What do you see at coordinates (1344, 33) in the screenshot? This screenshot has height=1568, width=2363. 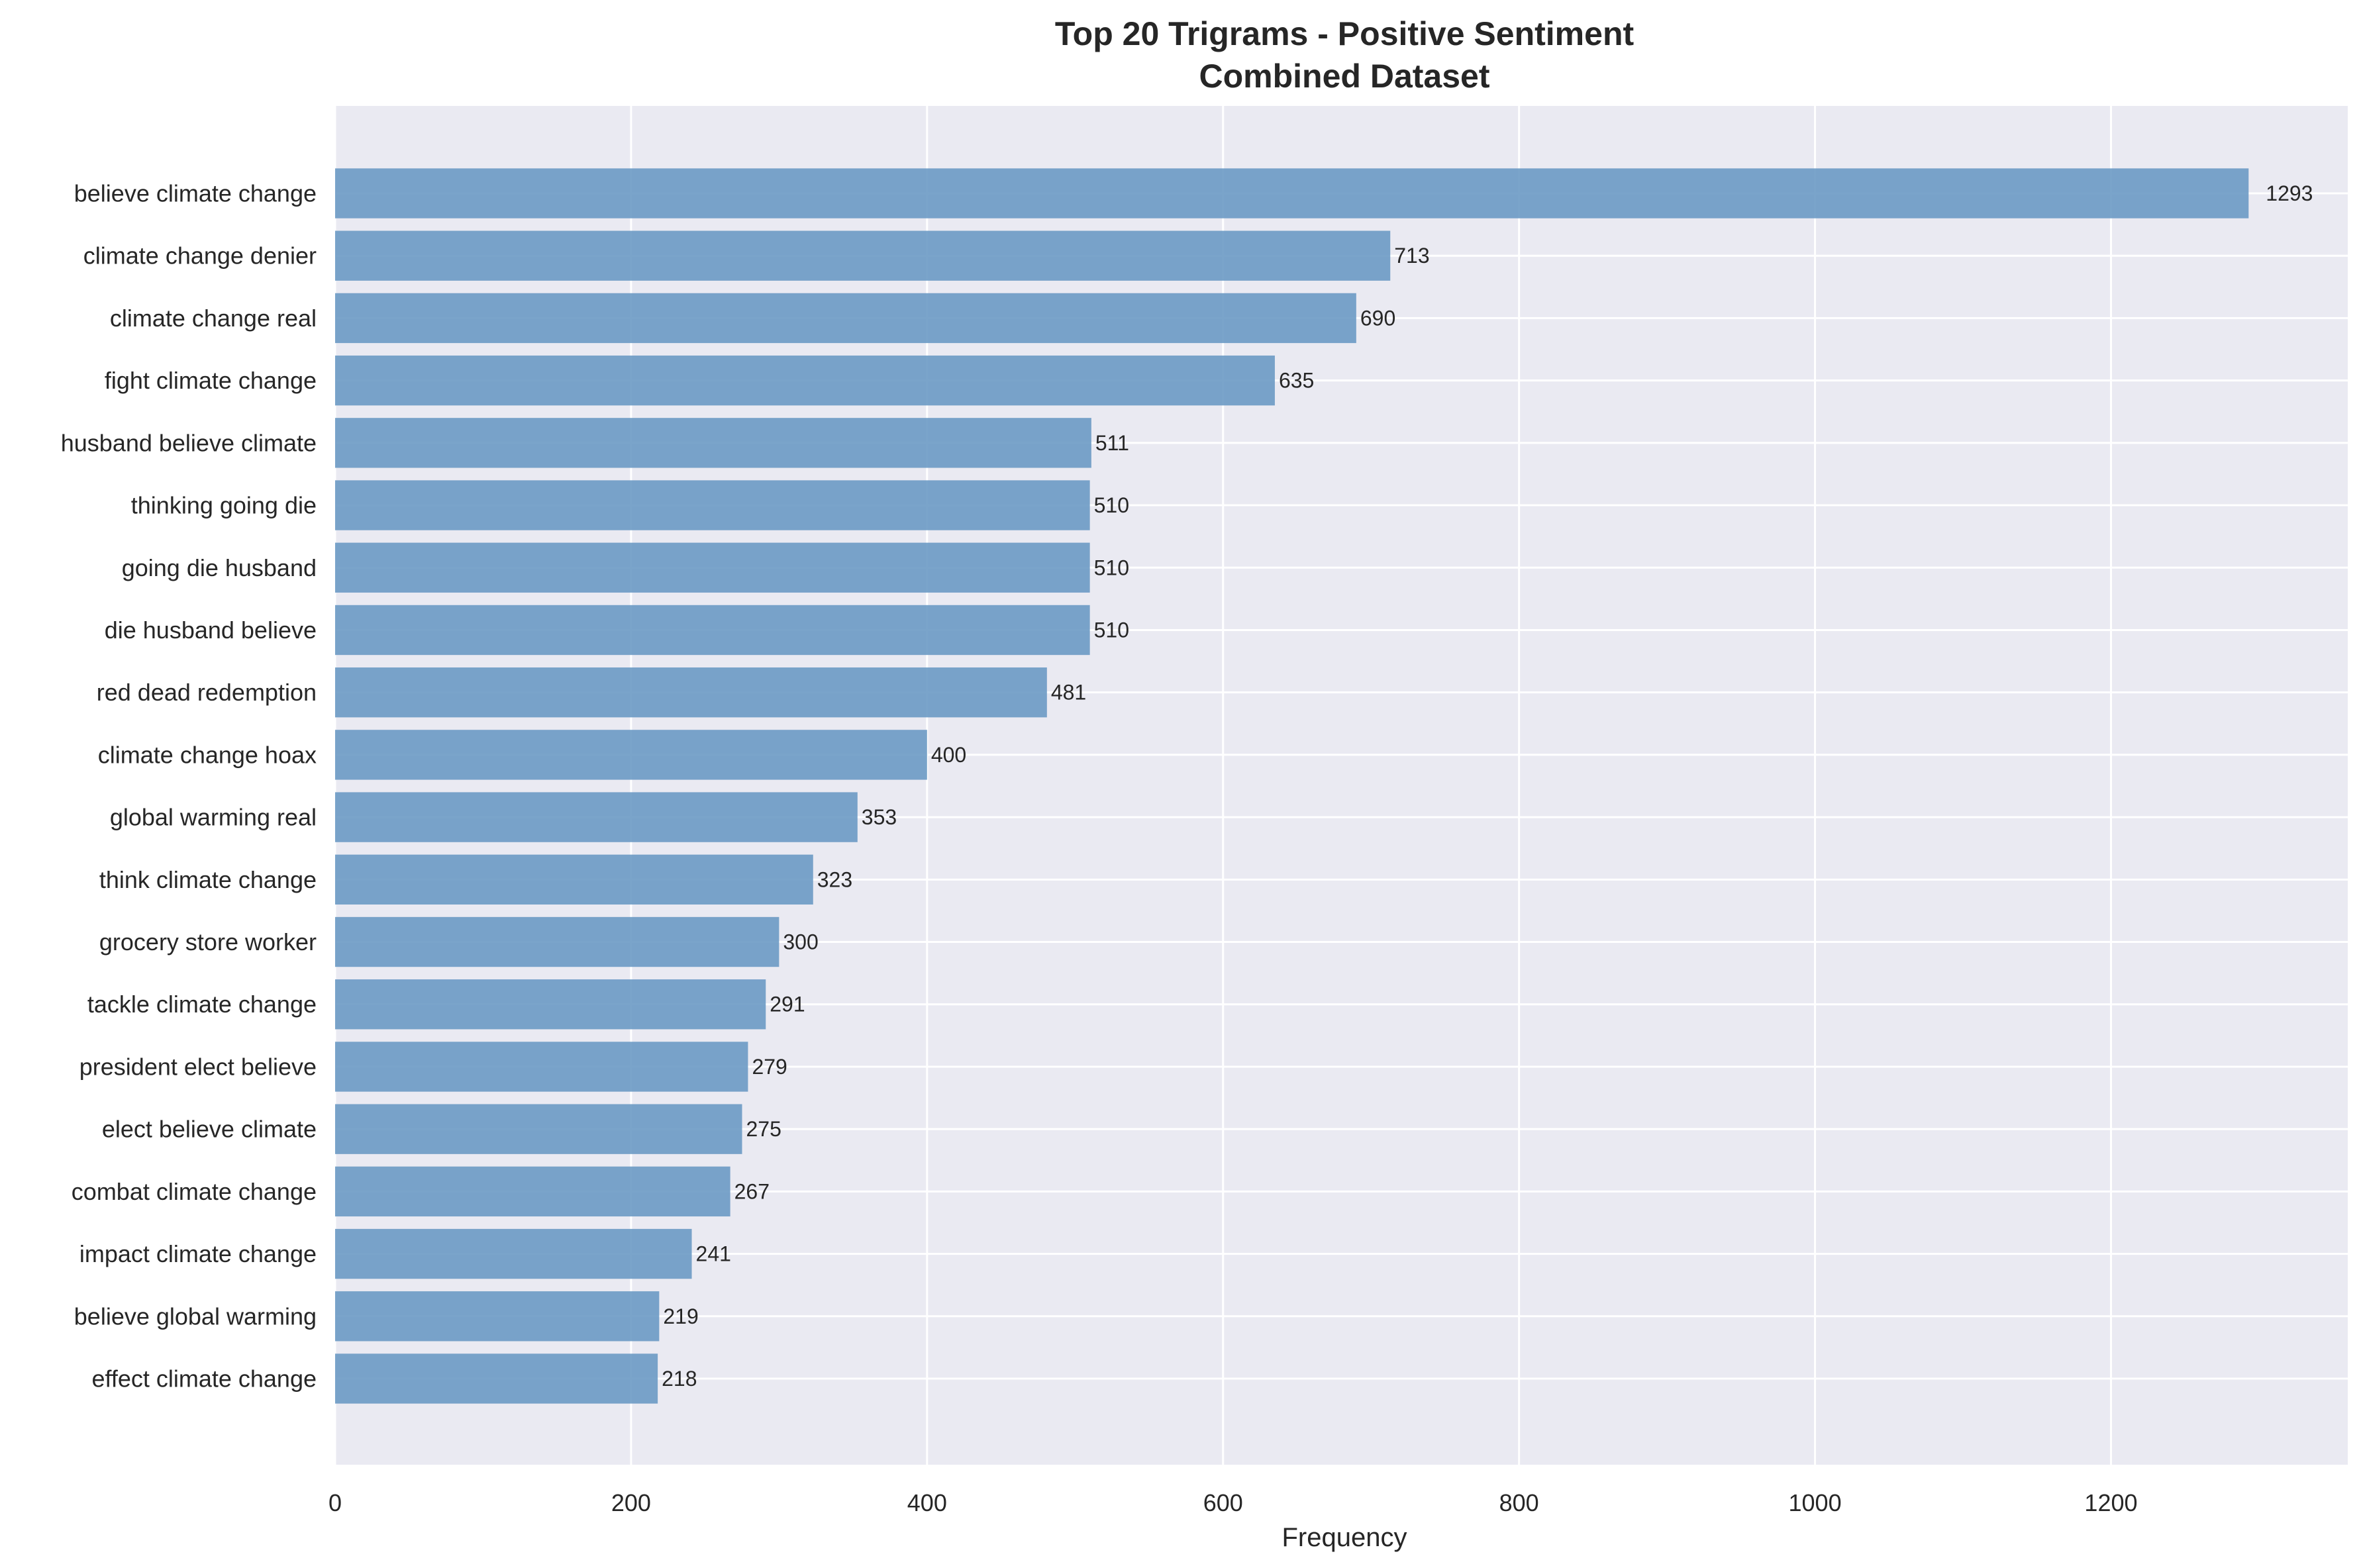 I see `chart-title: Top 20 Trigrams - Positive Sentiment` at bounding box center [1344, 33].